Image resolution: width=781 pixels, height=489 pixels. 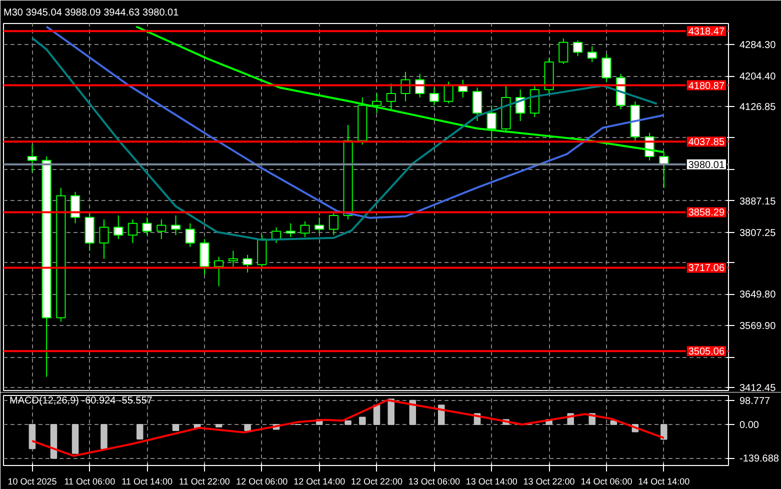 I want to click on ref-line-label: 3505.06, so click(x=706, y=352).